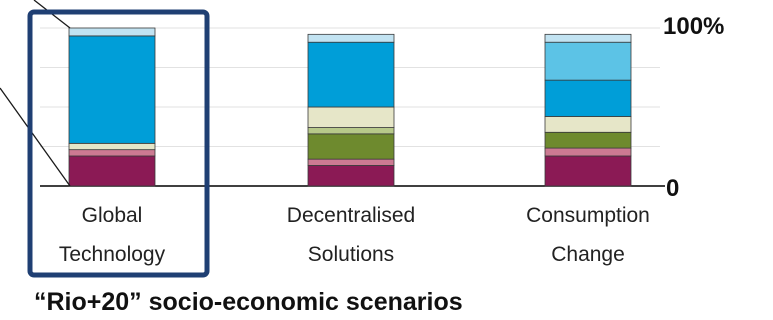 The image size is (773, 320). Describe the element at coordinates (351, 38) in the screenshot. I see `bar-segment-c2-s8` at that location.